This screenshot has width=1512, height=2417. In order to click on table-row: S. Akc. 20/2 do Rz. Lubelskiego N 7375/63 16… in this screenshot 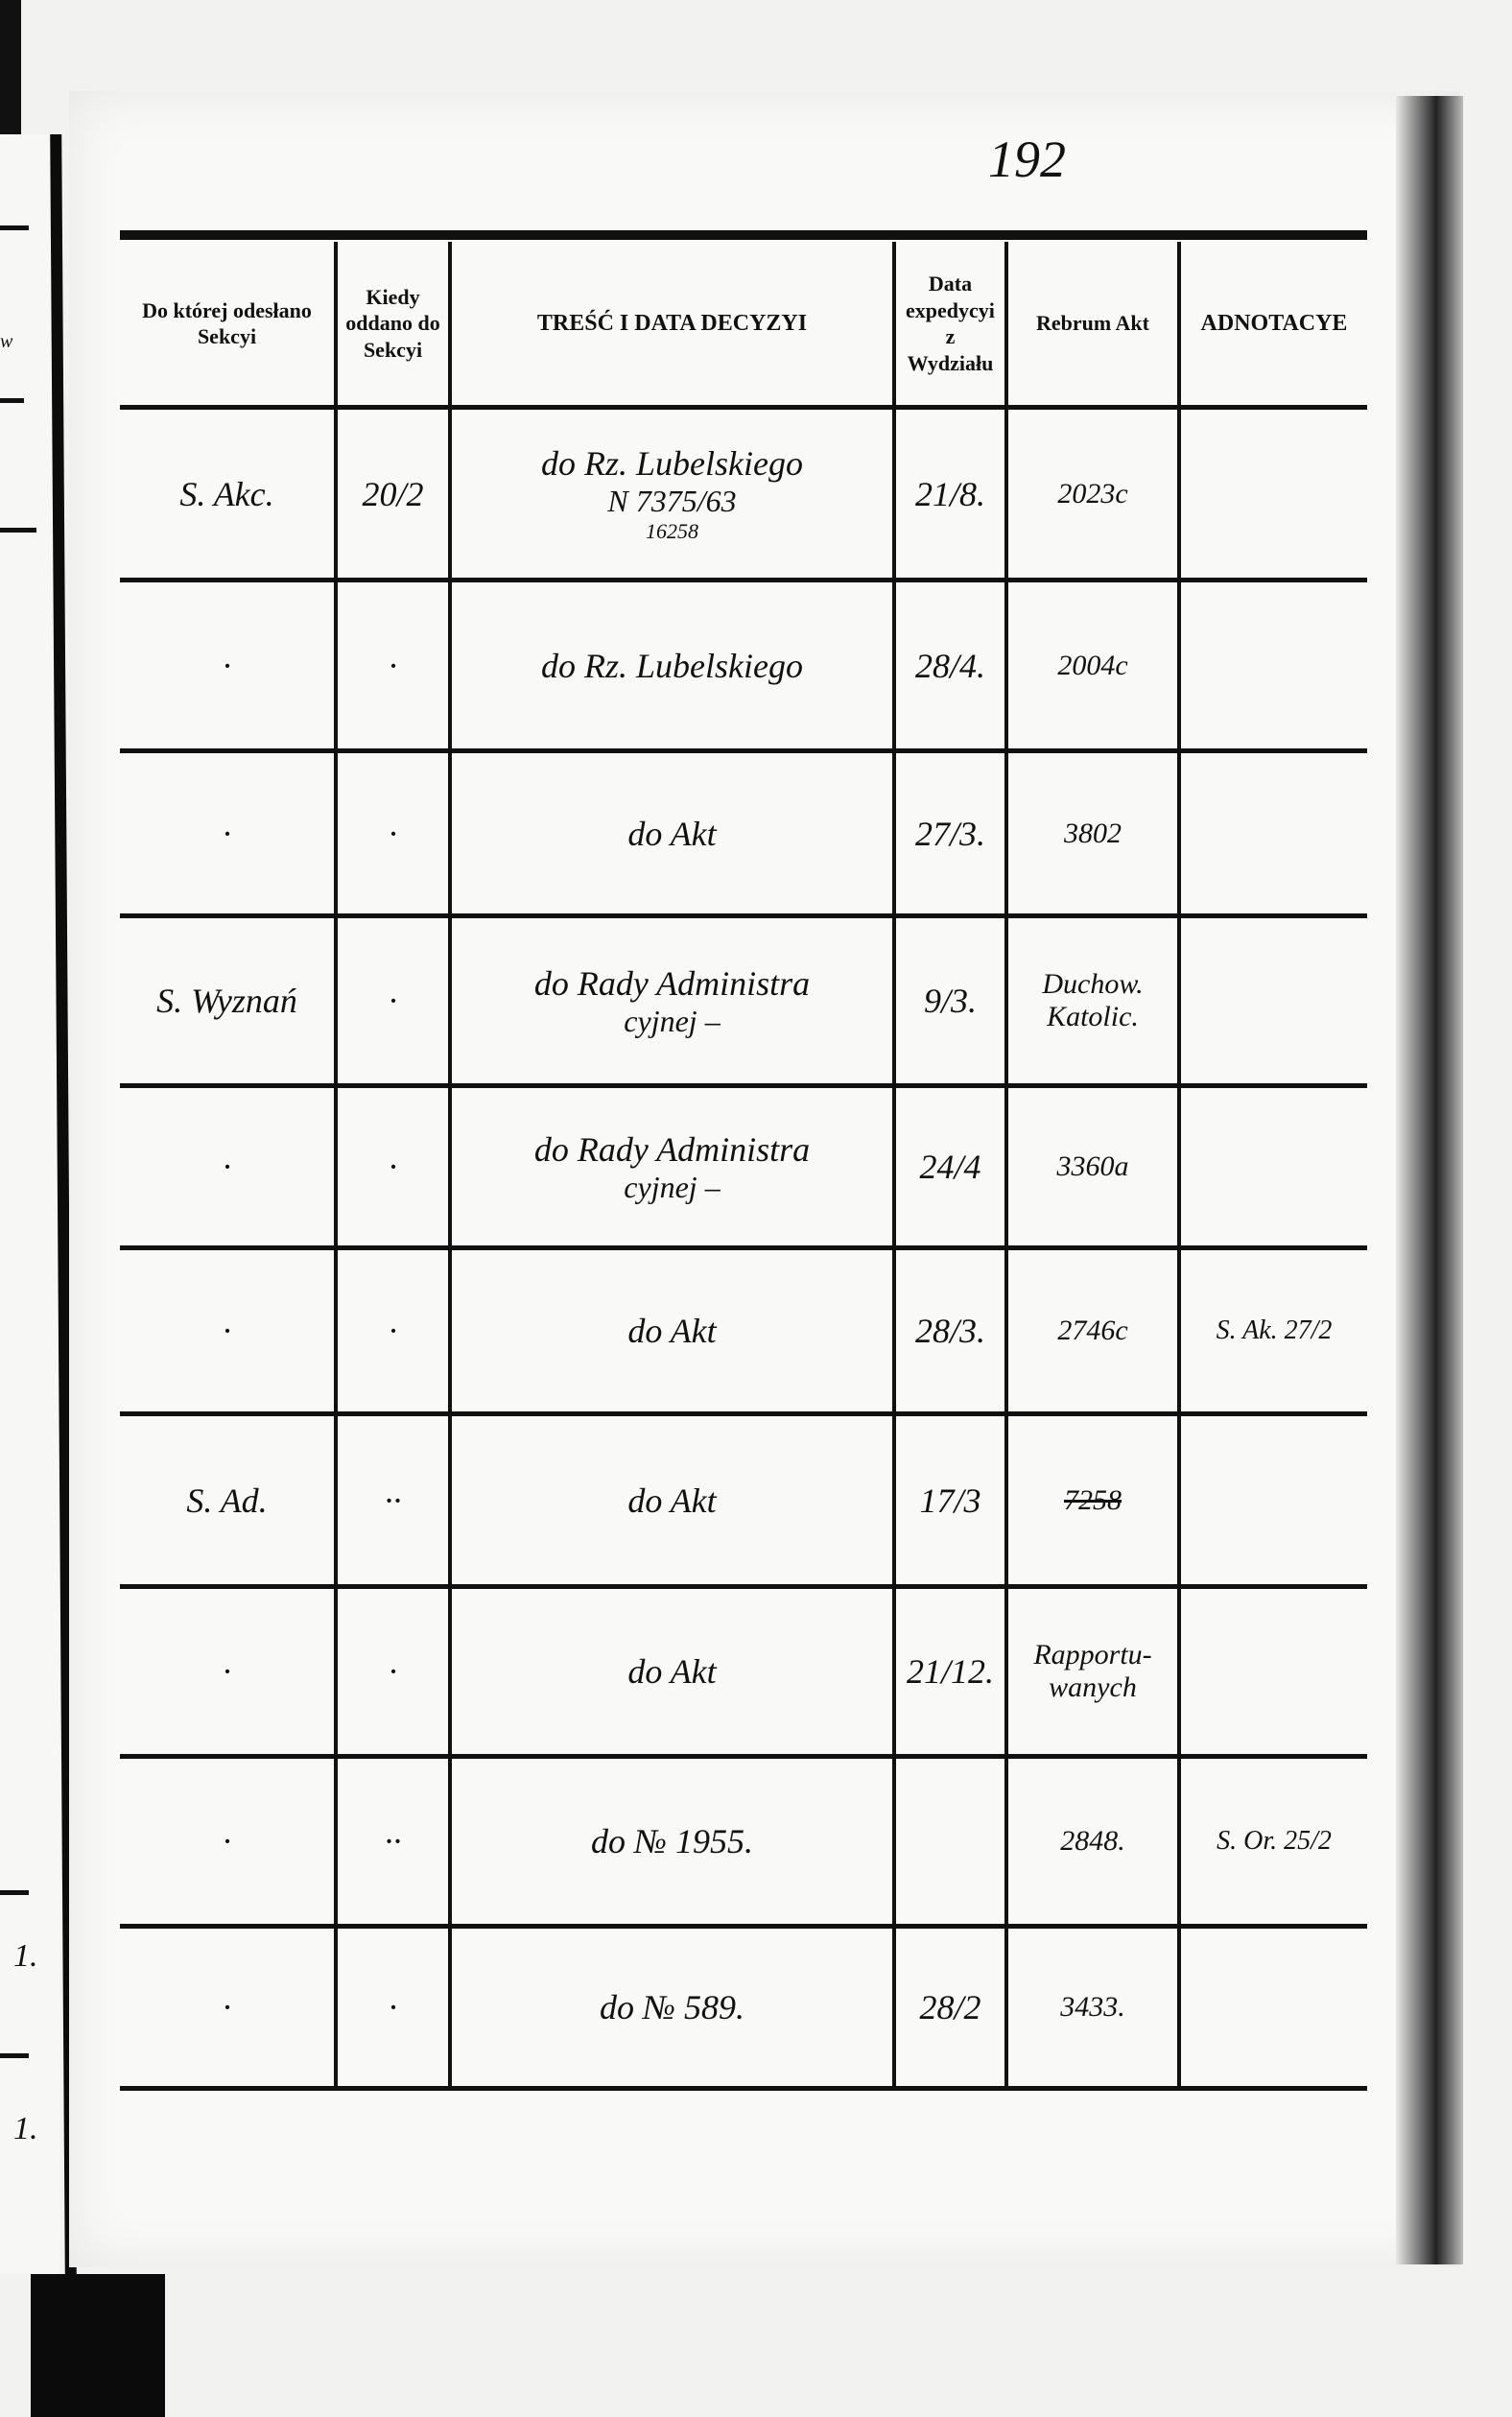, I will do `click(743, 494)`.